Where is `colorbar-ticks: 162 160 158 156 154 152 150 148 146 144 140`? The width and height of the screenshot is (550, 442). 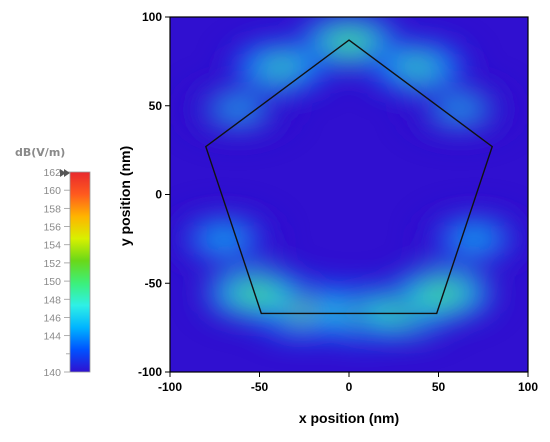 colorbar-ticks: 162 160 158 156 154 152 150 148 146 144 140 is located at coordinates (56, 273).